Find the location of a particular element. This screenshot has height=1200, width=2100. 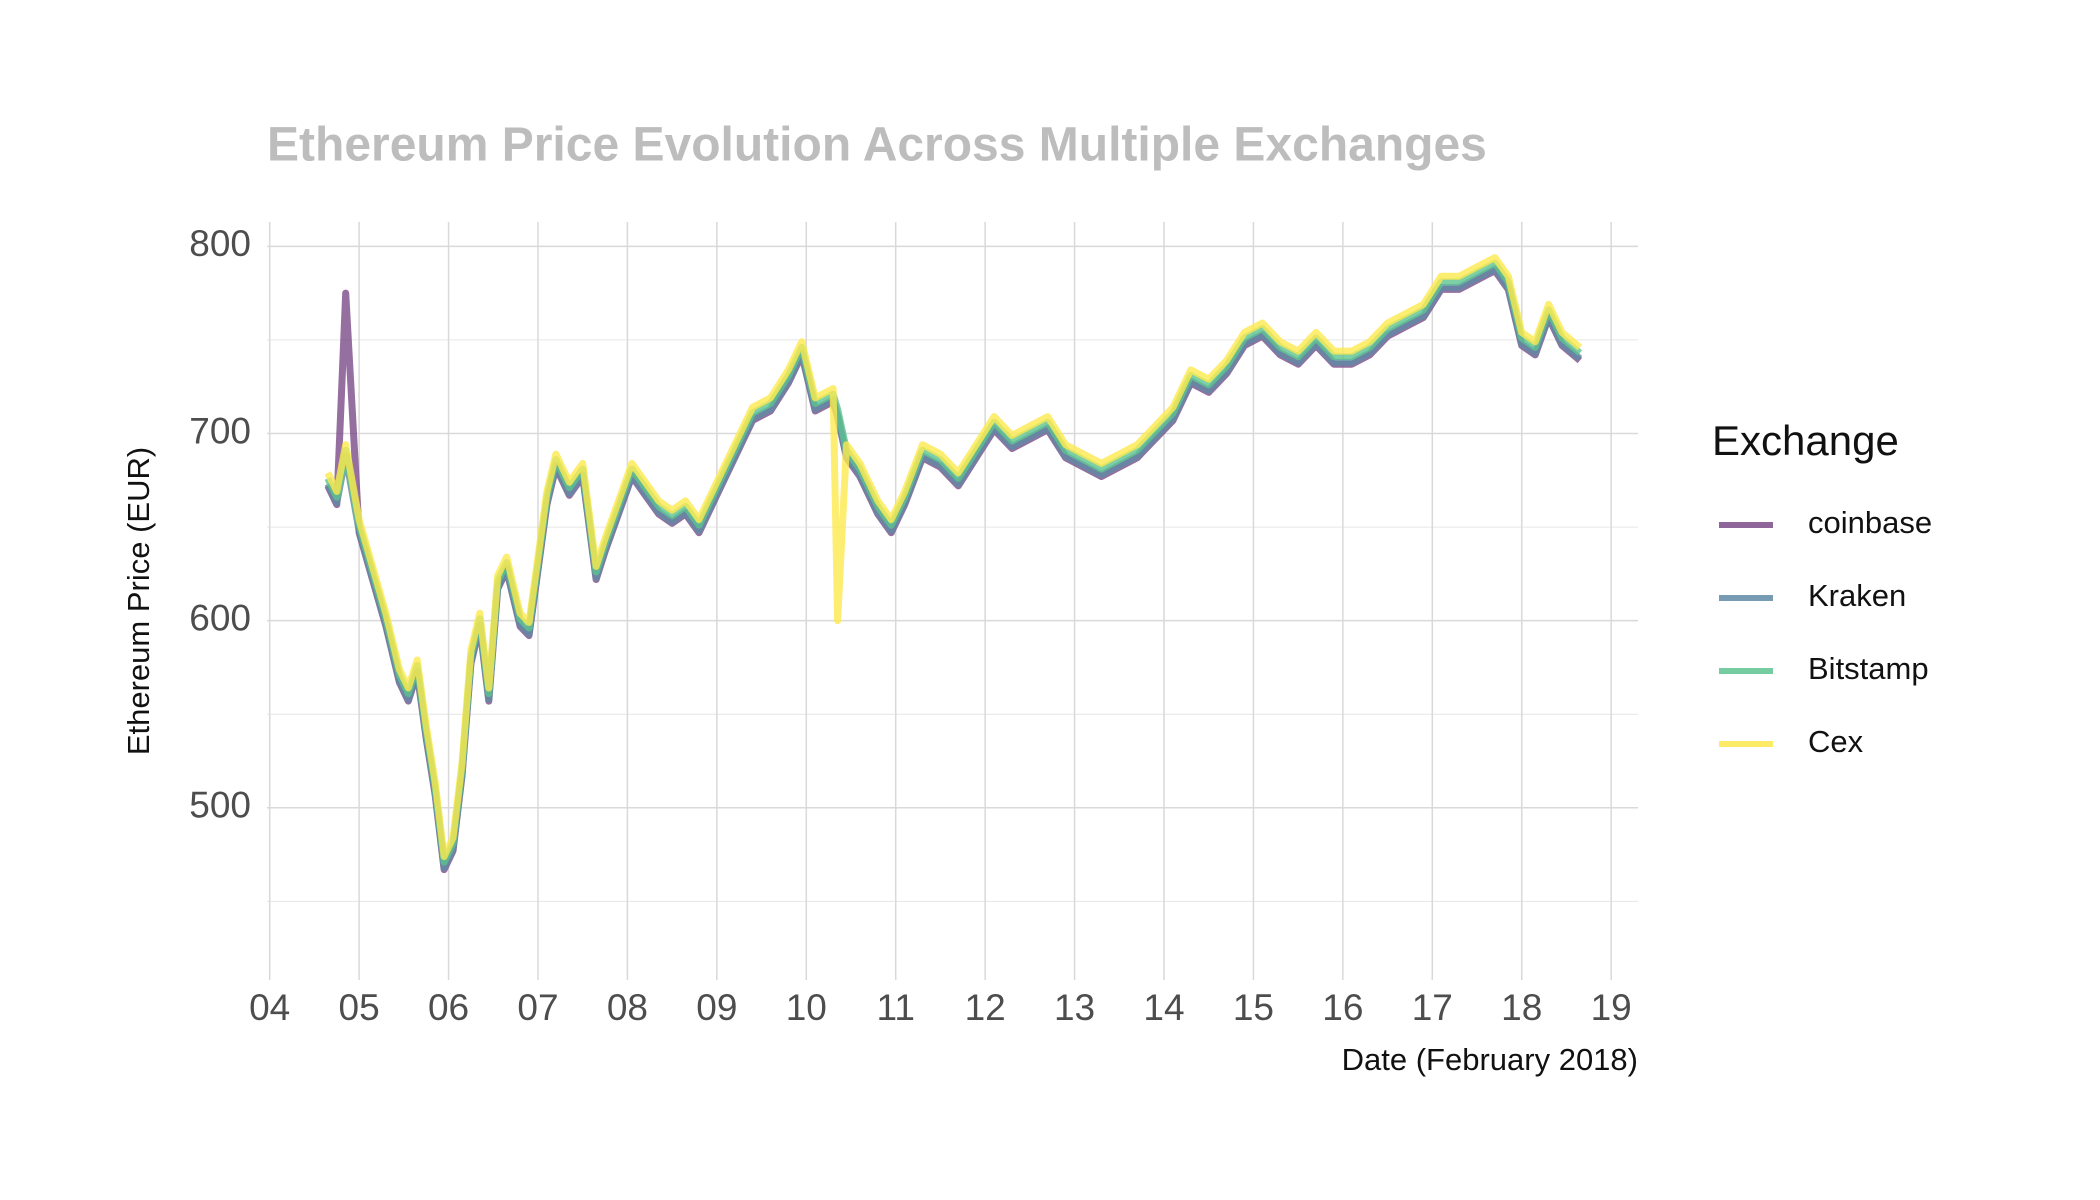

x-tick-label: 17 is located at coordinates (1432, 1007).